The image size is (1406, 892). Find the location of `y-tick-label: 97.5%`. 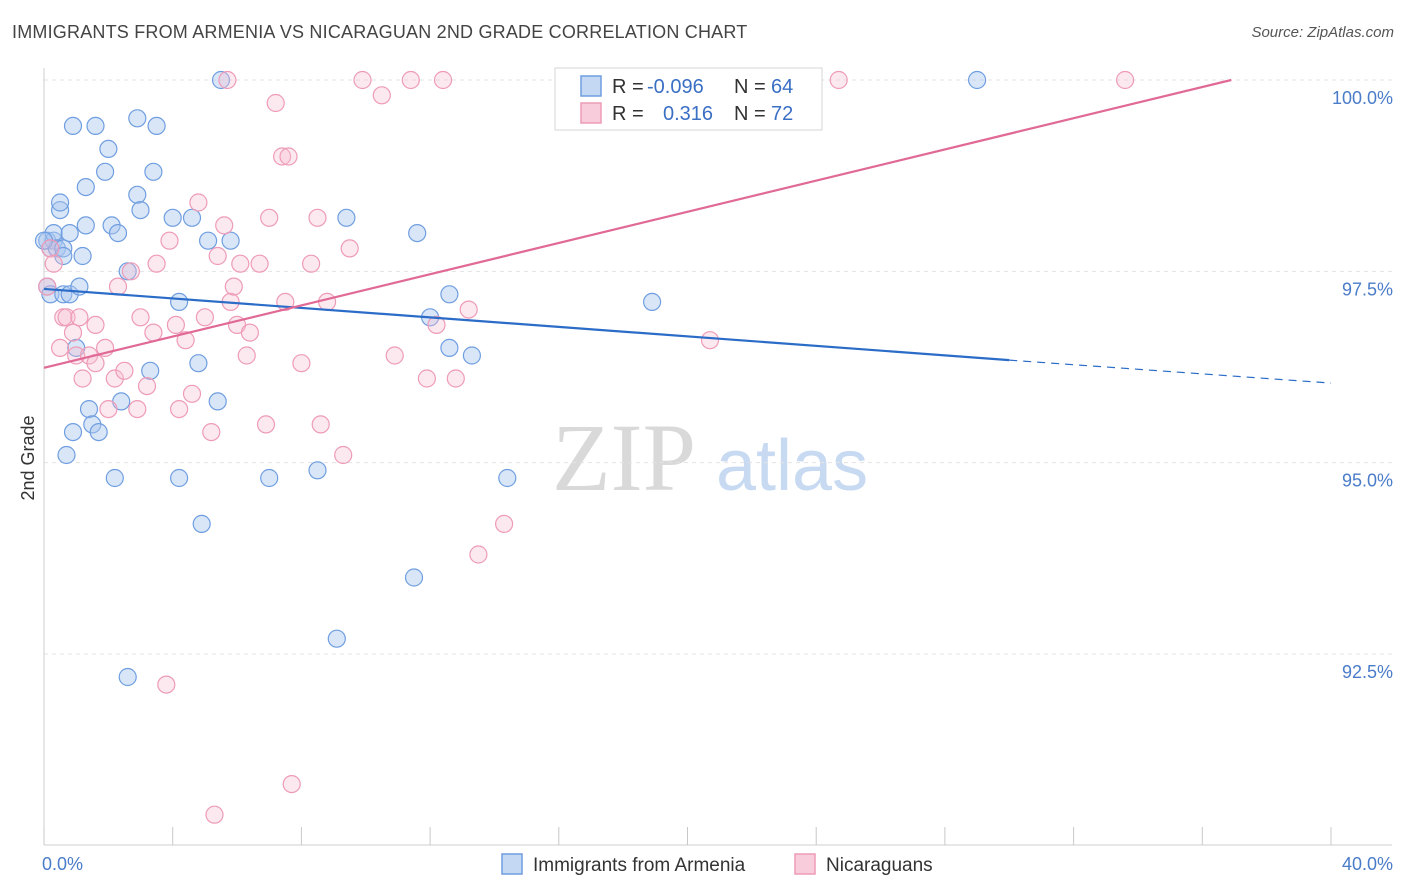

y-tick-label: 97.5% is located at coordinates (1367, 289).